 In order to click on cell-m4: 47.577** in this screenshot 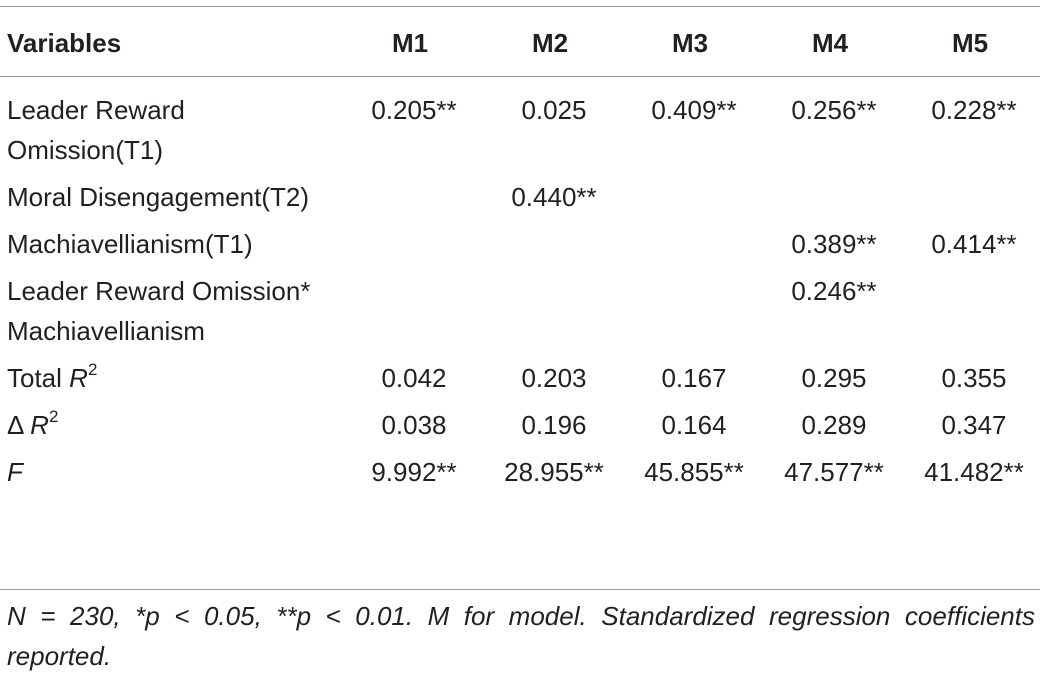, I will do `click(834, 472)`.